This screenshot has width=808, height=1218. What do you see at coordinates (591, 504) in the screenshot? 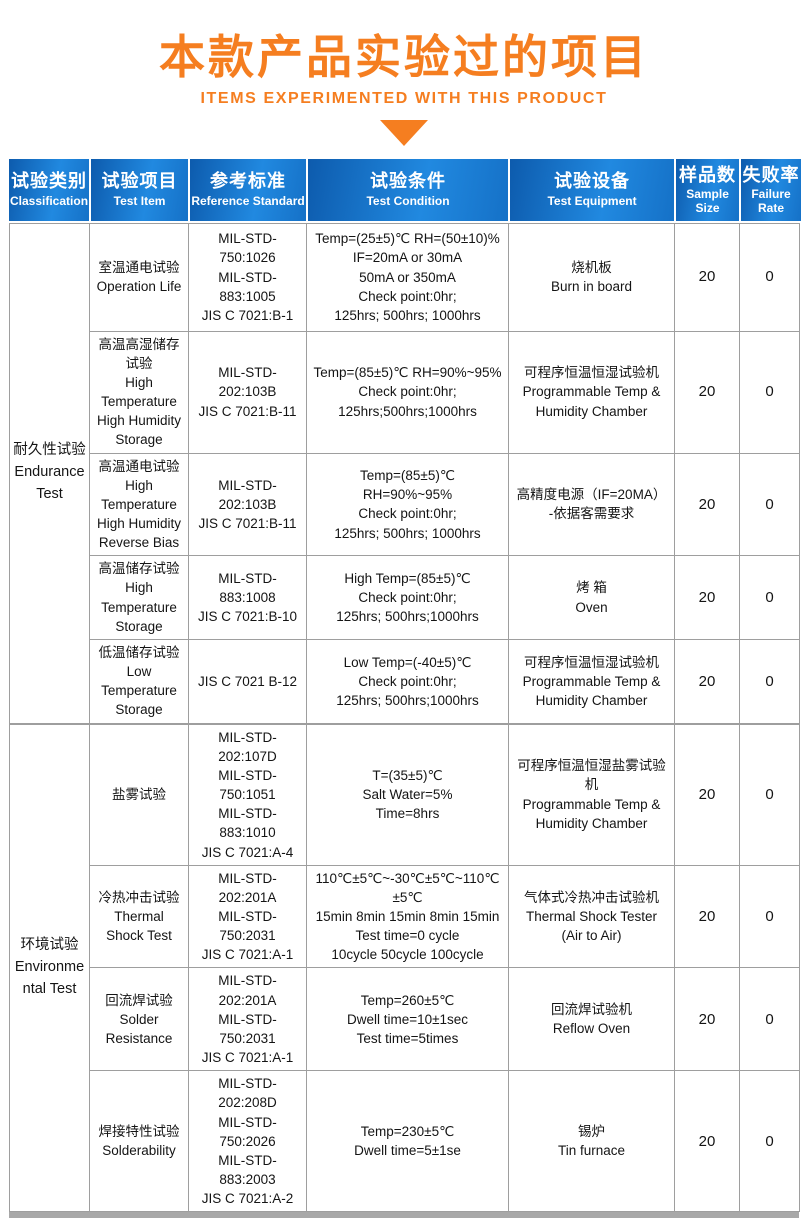
I see `cell-test-equipment: 高精度电源（IF=20MA） -依据客需要求` at bounding box center [591, 504].